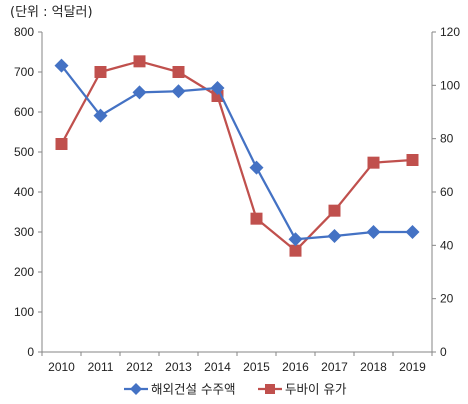 The image size is (468, 404). Describe the element at coordinates (443, 352) in the screenshot. I see `y-right-tick-label: 0` at that location.